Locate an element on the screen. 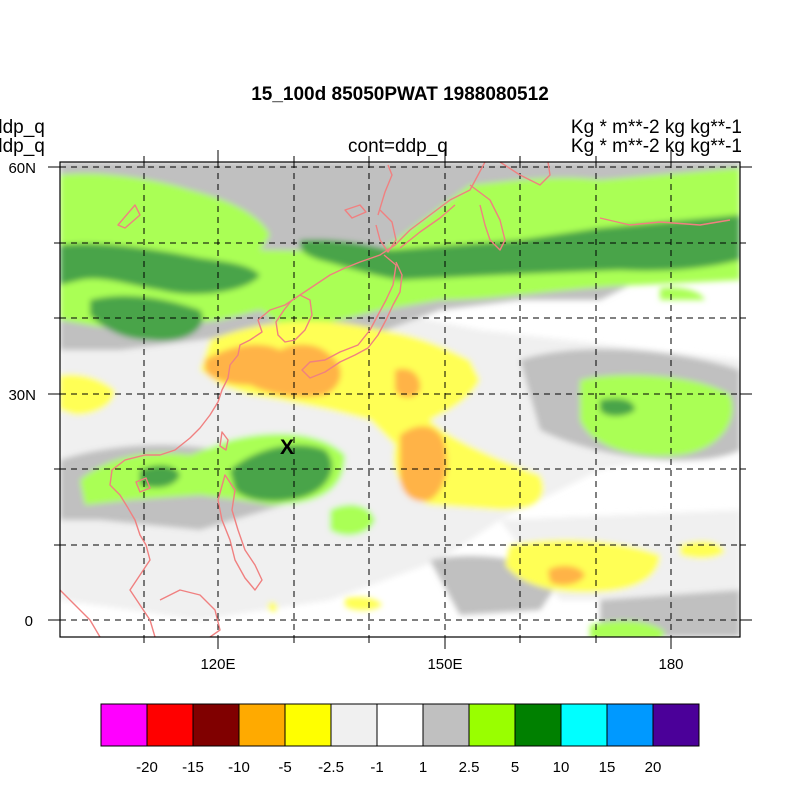  colorbar-label-9: 10 is located at coordinates (561, 767).